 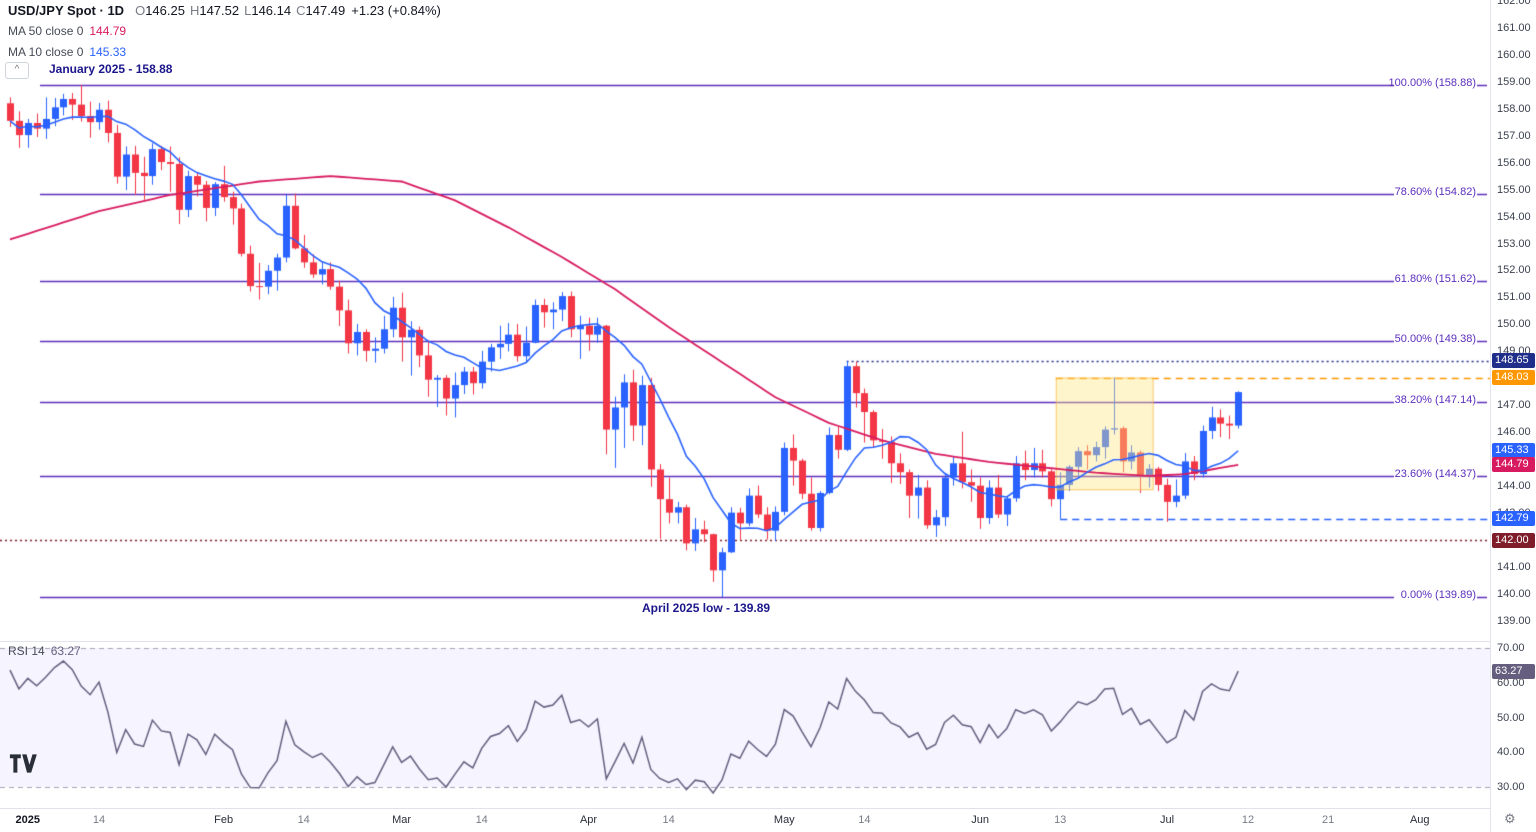 I want to click on price-axis-label: 153.00, so click(x=1514, y=243).